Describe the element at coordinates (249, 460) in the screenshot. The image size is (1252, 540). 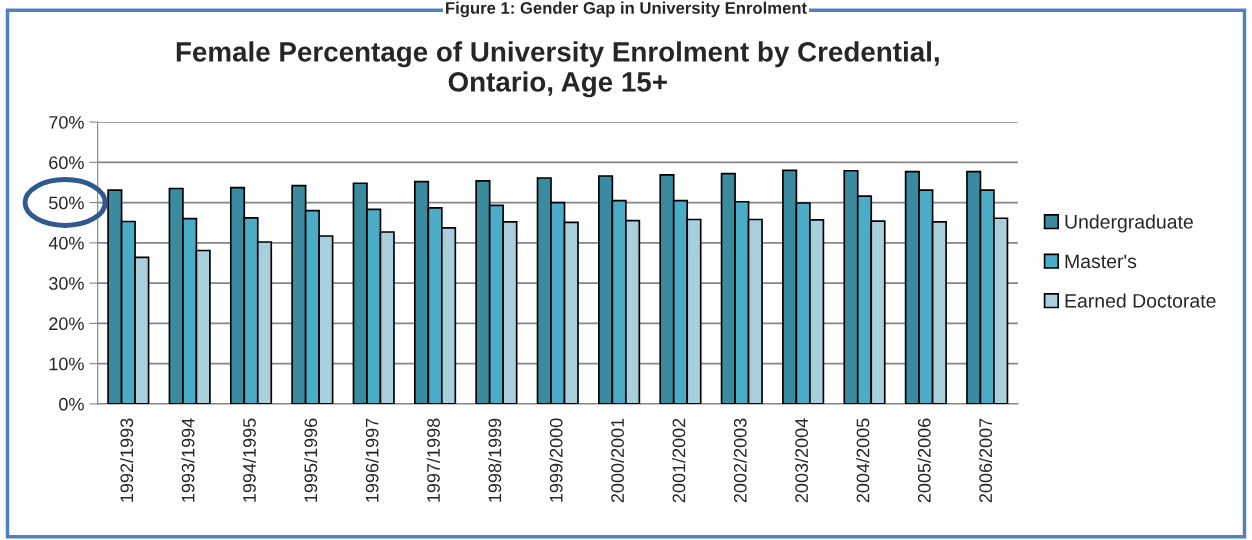
I see `x-tick-label: 1994/1995` at that location.